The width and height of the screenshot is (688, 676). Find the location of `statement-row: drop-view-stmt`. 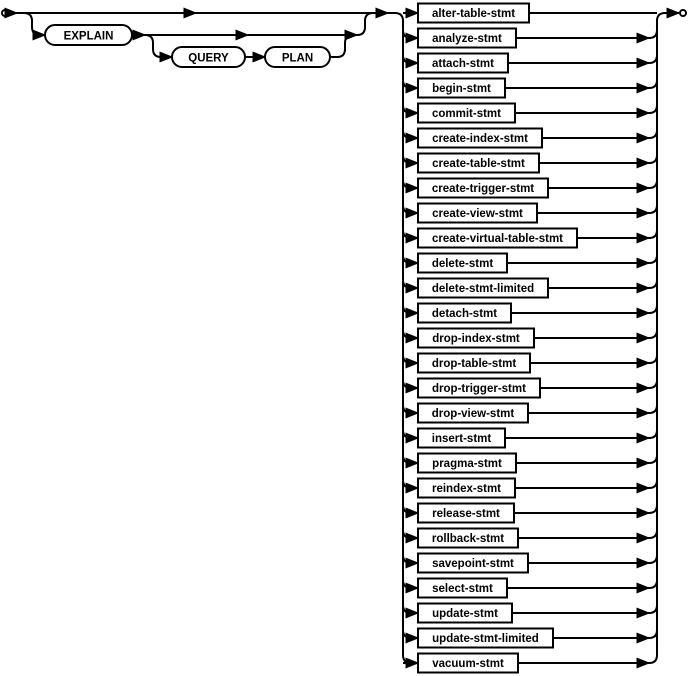

statement-row: drop-view-stmt is located at coordinates (530, 413).